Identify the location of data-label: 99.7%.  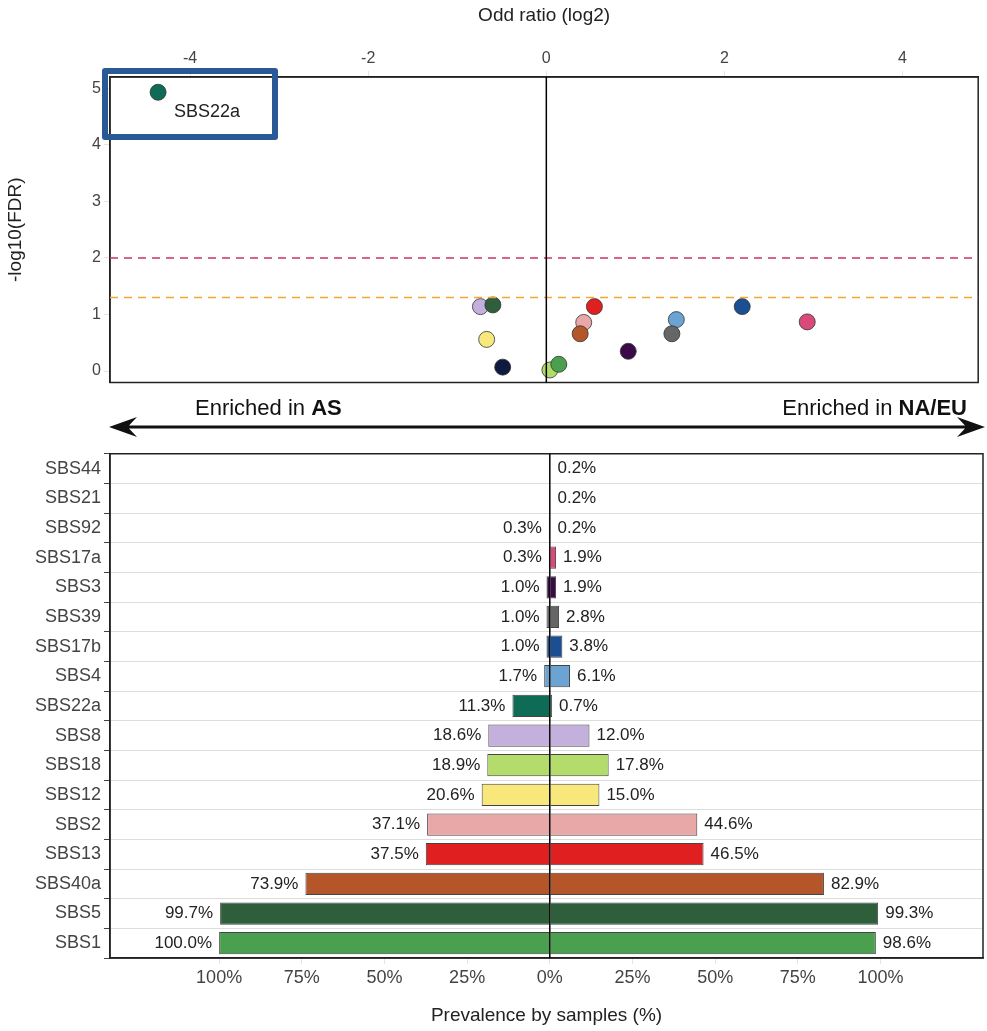
(189, 913).